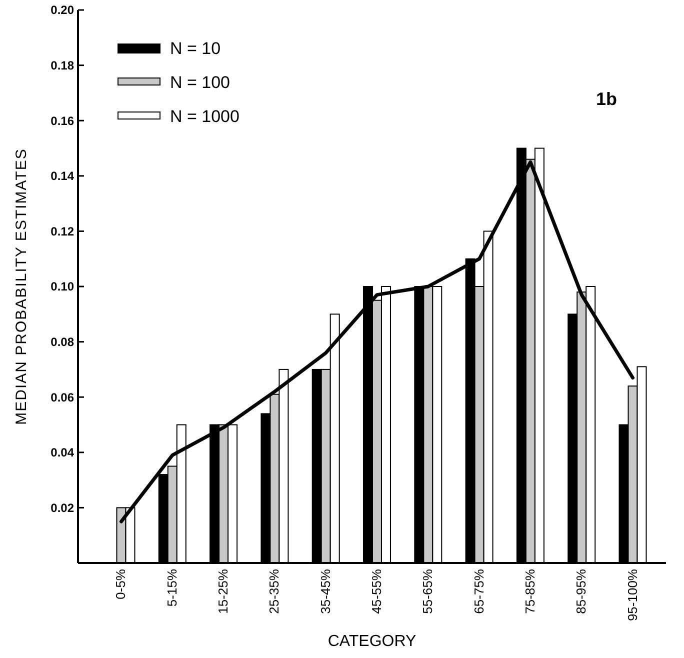  Describe the element at coordinates (62, 231) in the screenshot. I see `y-tick-label: 0.12` at that location.